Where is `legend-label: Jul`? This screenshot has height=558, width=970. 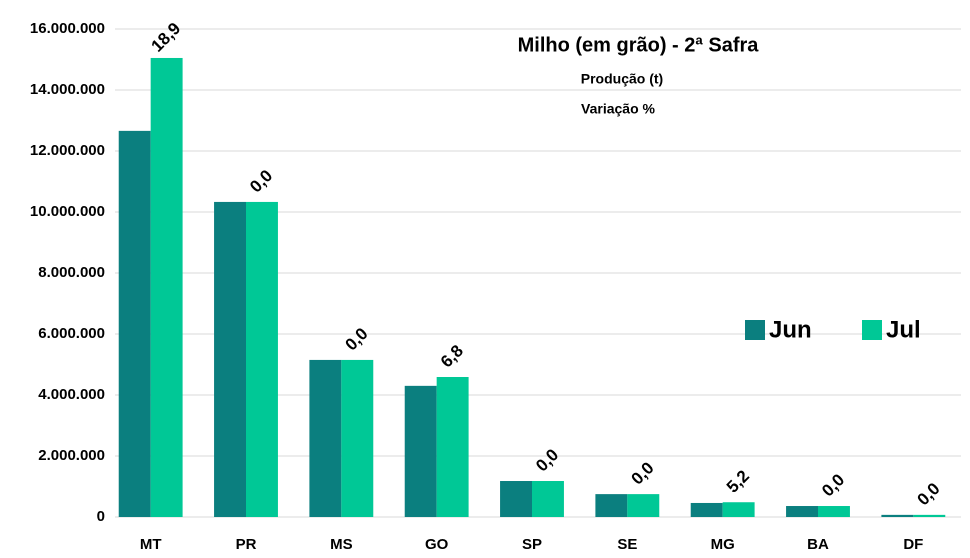 legend-label: Jul is located at coordinates (903, 329).